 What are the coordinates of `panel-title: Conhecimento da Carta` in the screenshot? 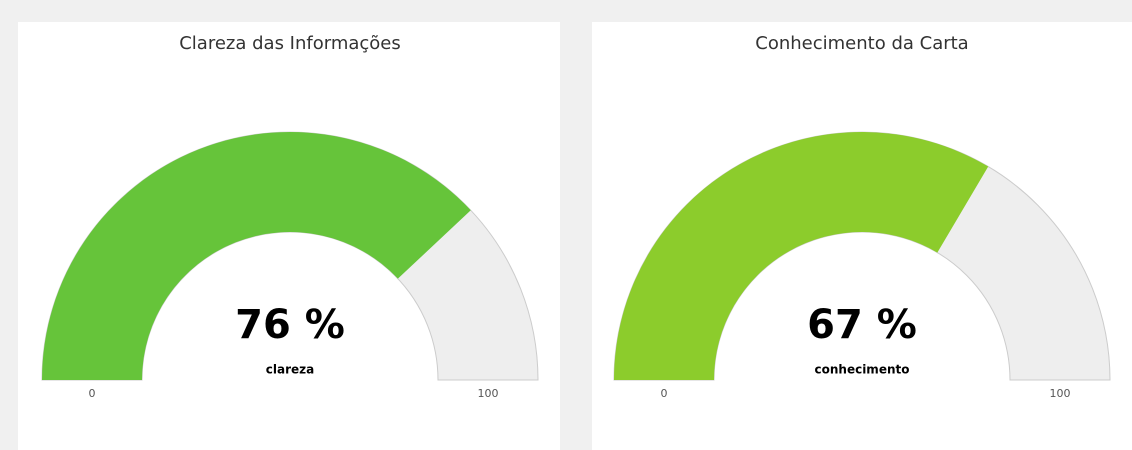 It's located at (861, 43).